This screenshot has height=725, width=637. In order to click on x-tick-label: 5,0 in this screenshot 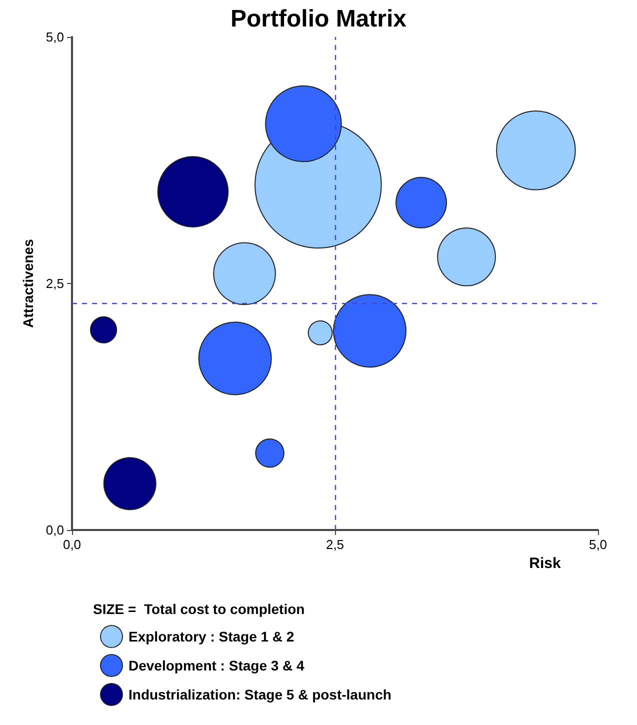, I will do `click(598, 544)`.